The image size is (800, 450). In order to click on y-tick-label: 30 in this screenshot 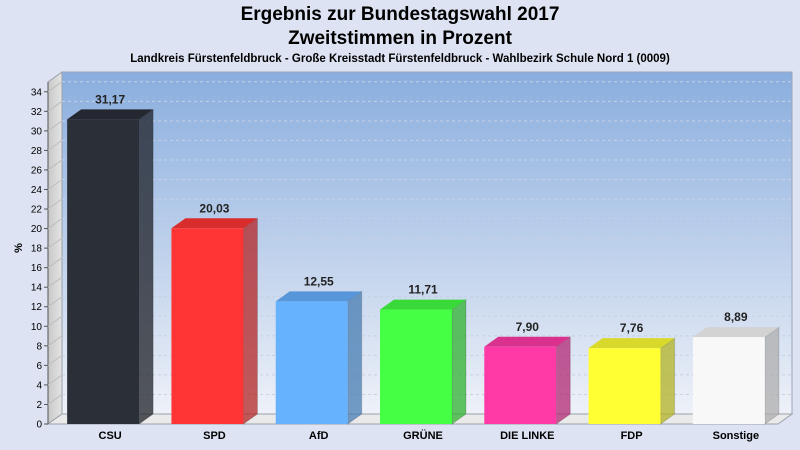, I will do `click(37, 131)`.